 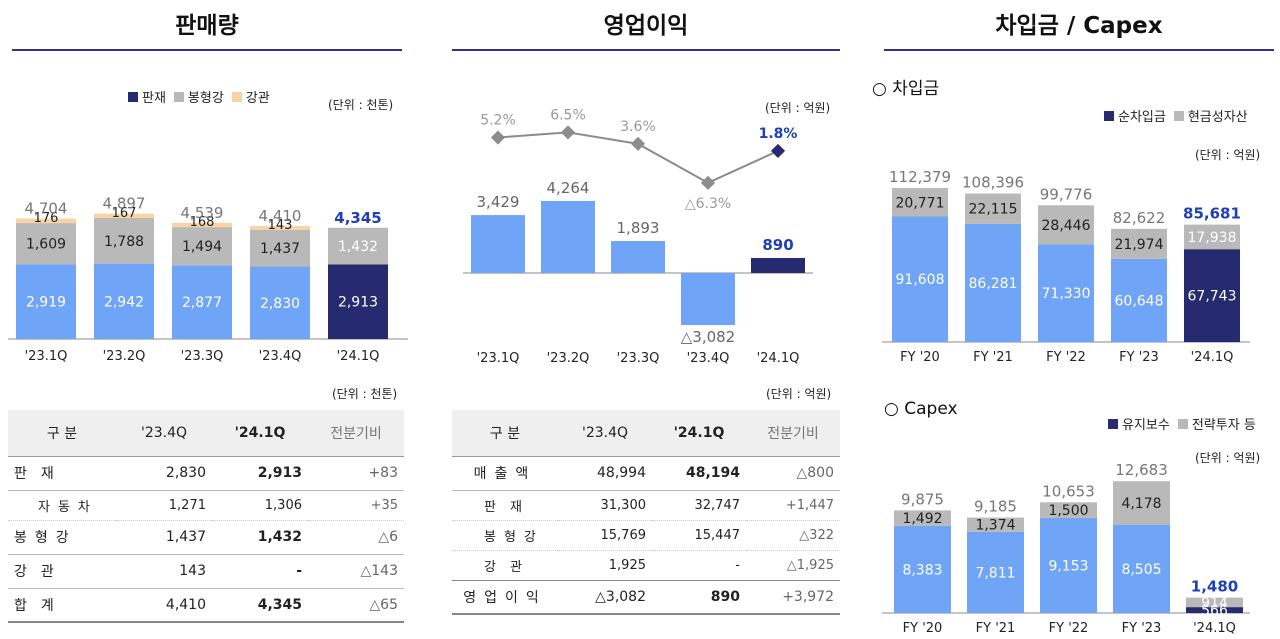 What do you see at coordinates (993, 357) in the screenshot?
I see `x-tick-label: FY '21` at bounding box center [993, 357].